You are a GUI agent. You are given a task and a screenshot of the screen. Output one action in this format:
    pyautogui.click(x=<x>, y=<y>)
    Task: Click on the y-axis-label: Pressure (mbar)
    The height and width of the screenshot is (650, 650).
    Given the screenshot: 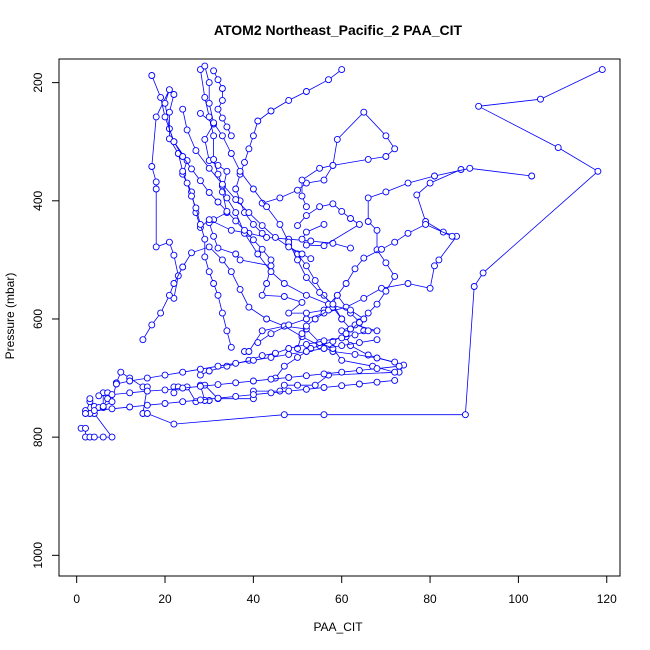 What is the action you would take?
    pyautogui.click(x=10, y=316)
    